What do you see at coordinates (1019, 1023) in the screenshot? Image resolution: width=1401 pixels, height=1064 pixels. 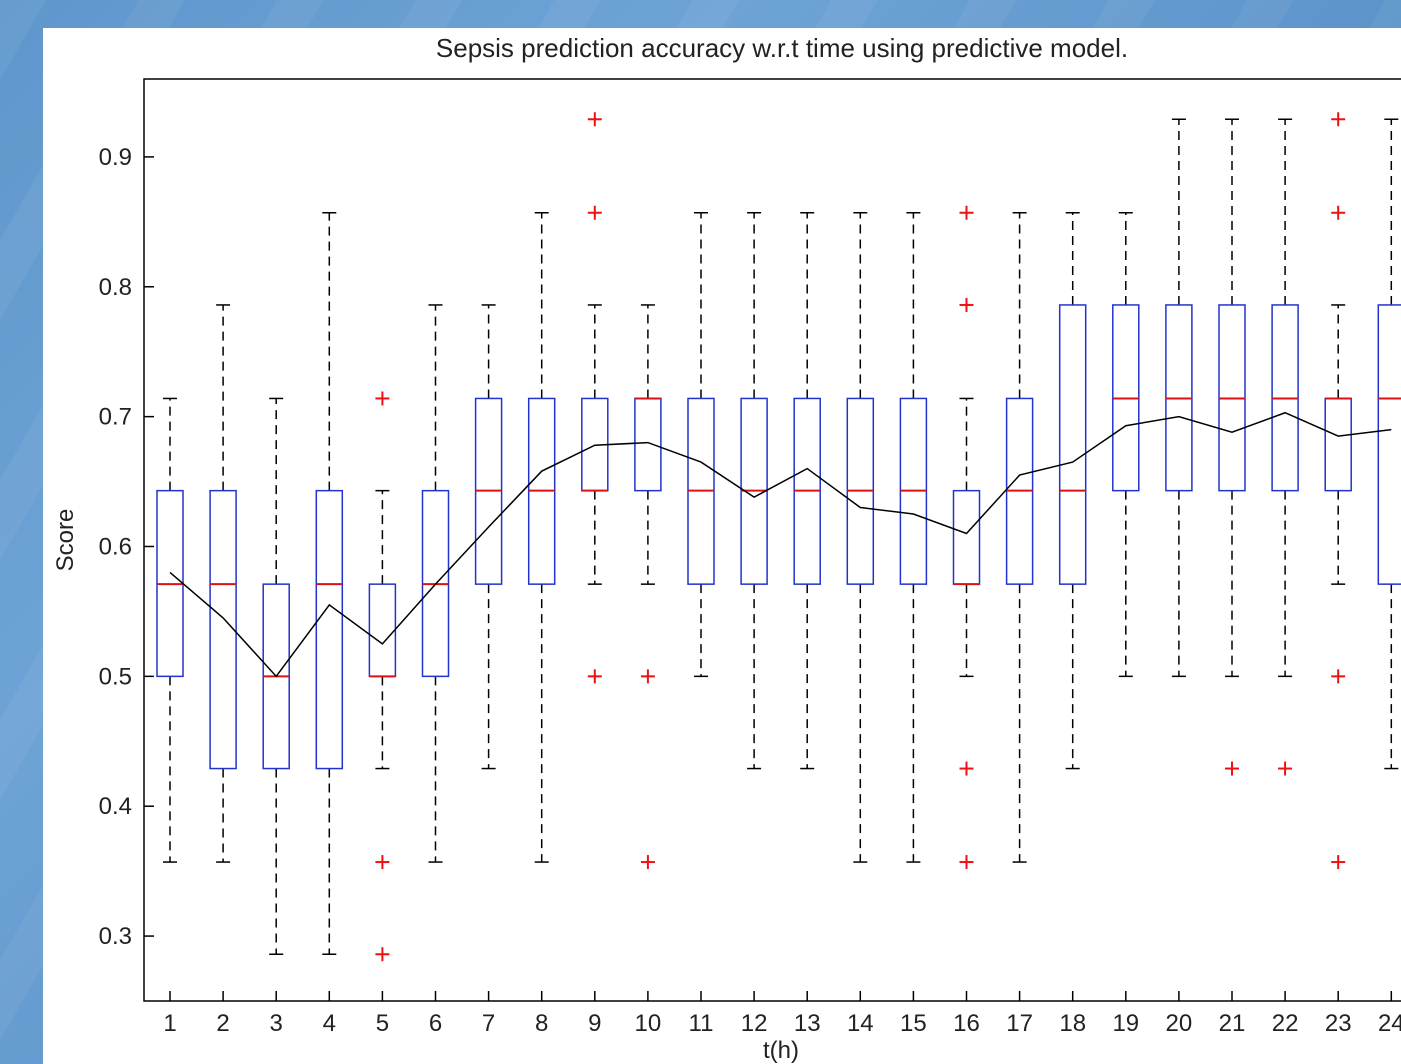 I see `x-tick-label: 17` at bounding box center [1019, 1023].